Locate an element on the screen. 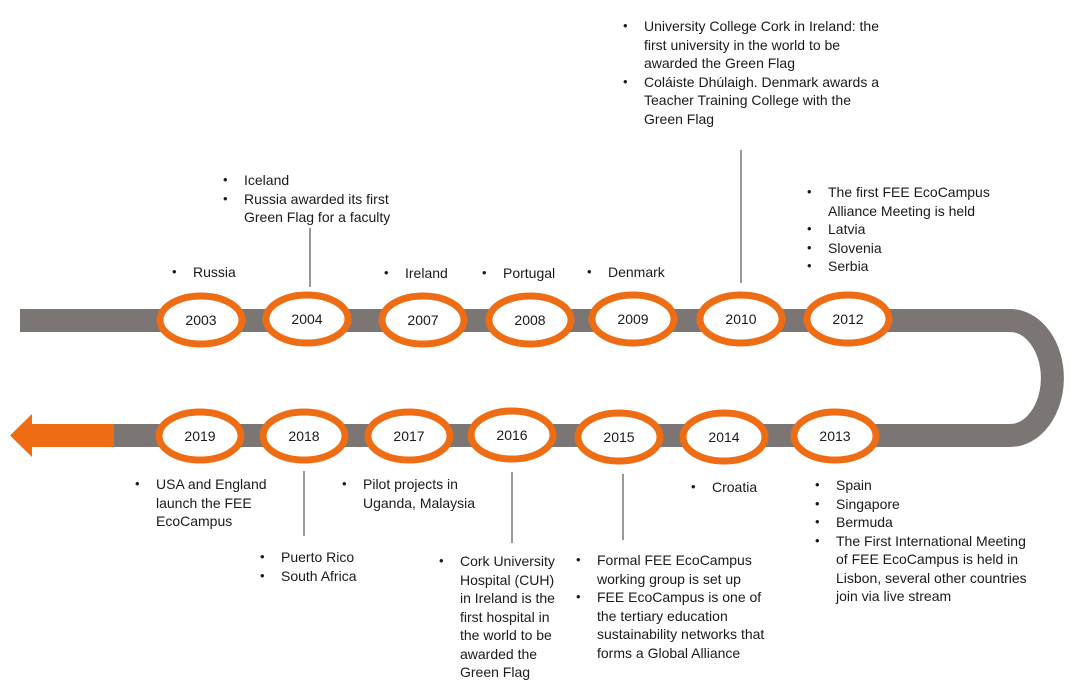 The image size is (1075, 692). year-oval-2019 is located at coordinates (200, 436).